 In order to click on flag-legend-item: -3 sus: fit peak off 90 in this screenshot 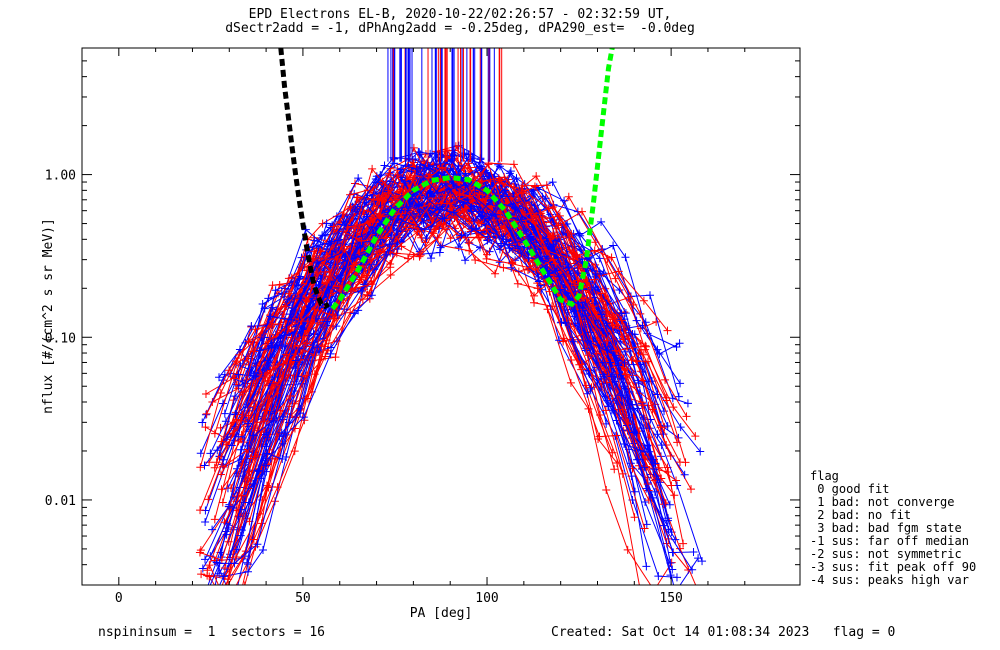, I will do `click(893, 567)`.